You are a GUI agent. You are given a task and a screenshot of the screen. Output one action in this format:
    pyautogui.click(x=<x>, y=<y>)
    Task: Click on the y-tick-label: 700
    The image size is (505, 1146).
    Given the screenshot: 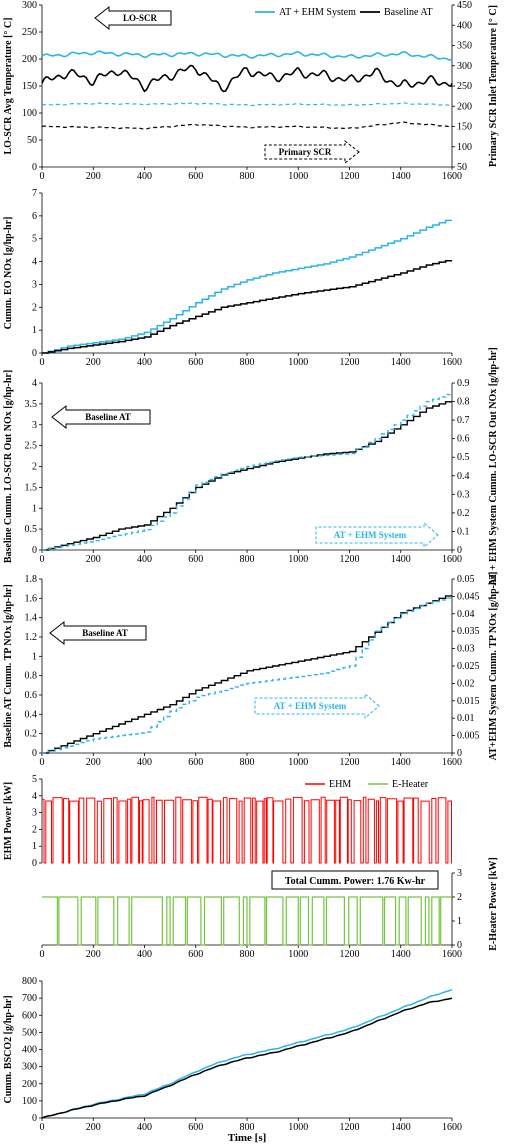 What is the action you would take?
    pyautogui.click(x=29, y=998)
    